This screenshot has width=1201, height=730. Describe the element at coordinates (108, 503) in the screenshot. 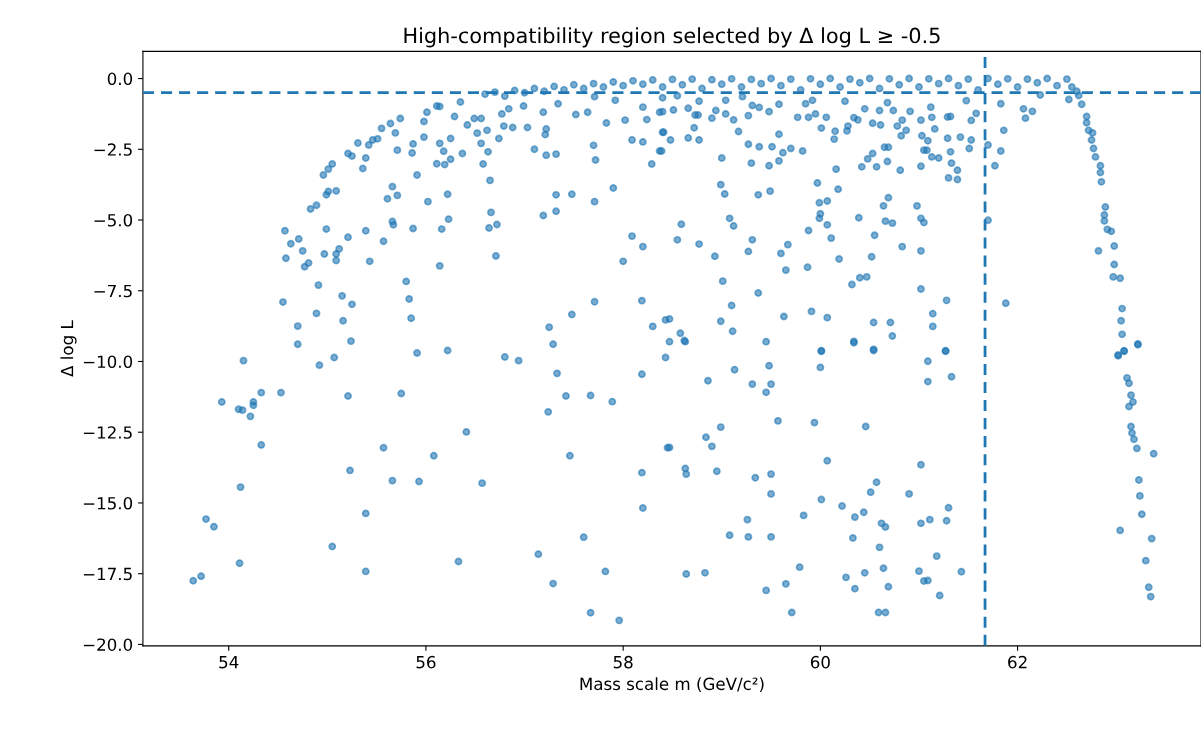

I see `y-tick-label: −15.0` at that location.